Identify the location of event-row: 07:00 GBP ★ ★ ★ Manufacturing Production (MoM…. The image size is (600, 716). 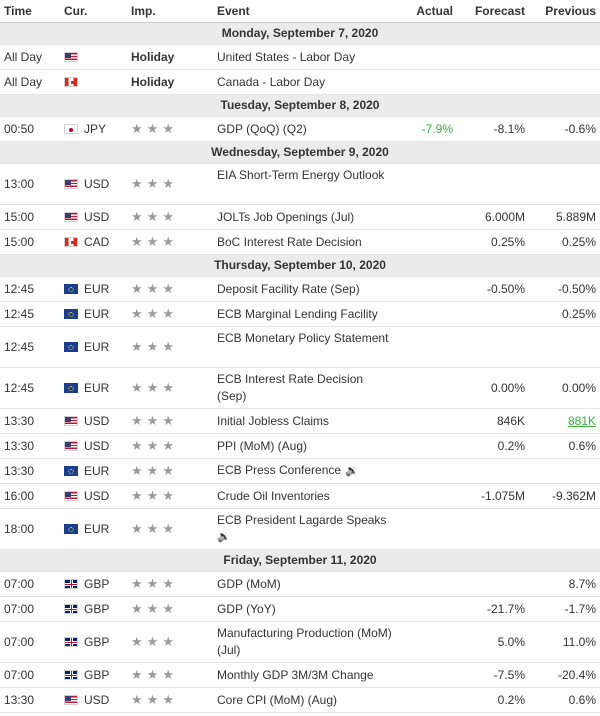
(300, 642).